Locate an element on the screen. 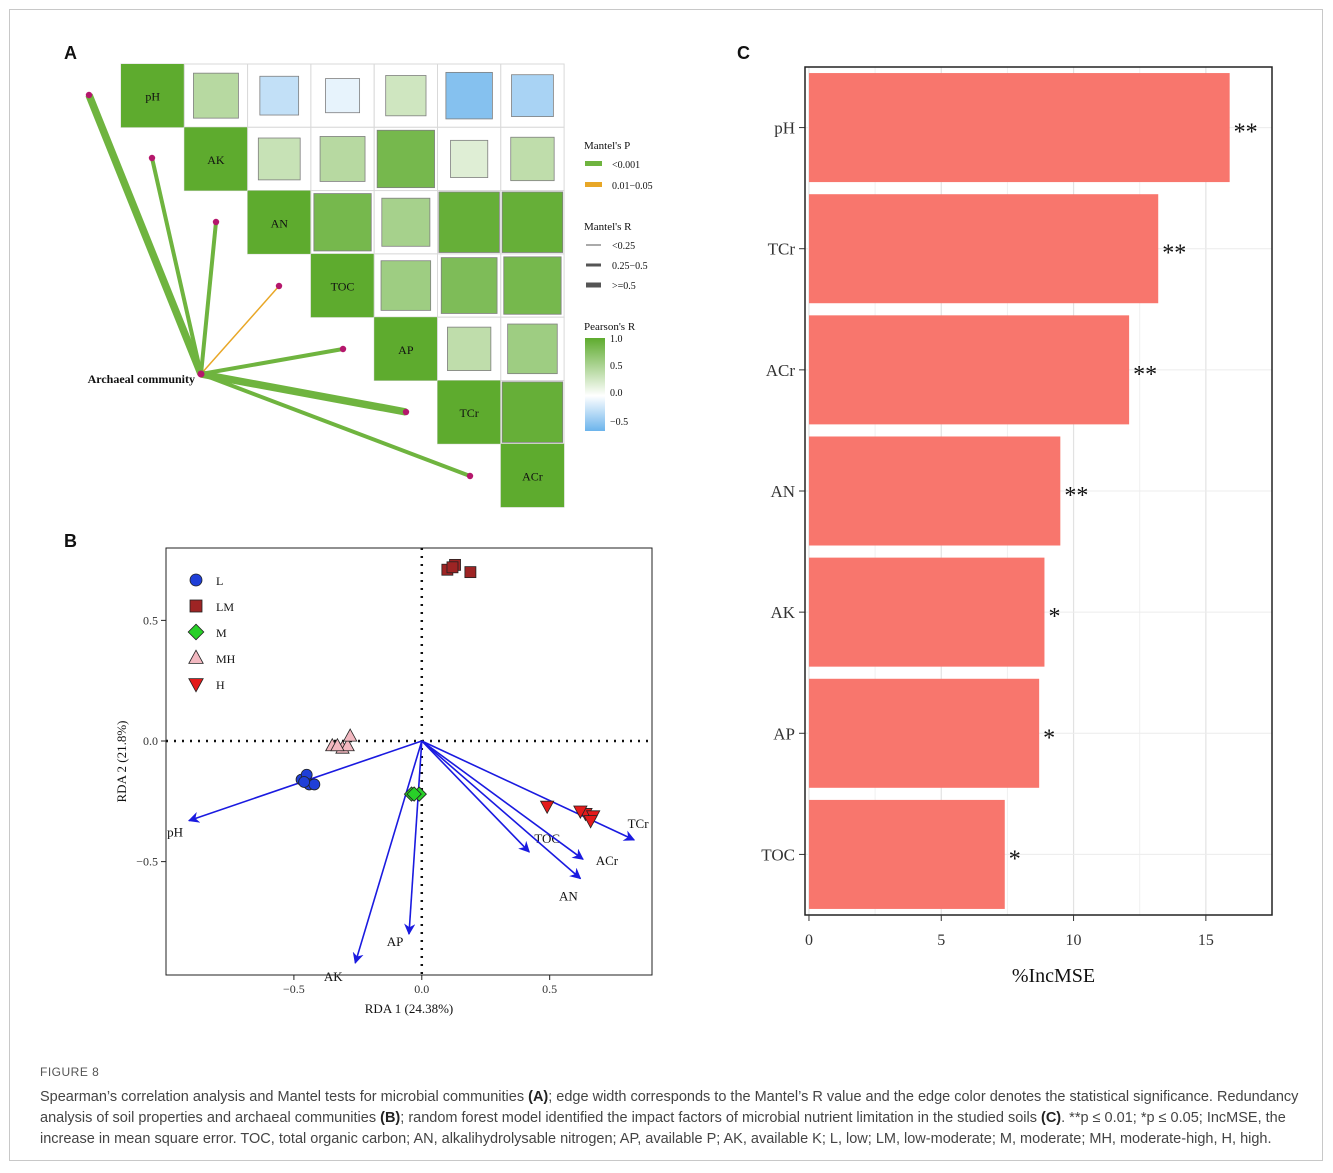 The height and width of the screenshot is (1173, 1333). variable-label: TCr is located at coordinates (468, 413).